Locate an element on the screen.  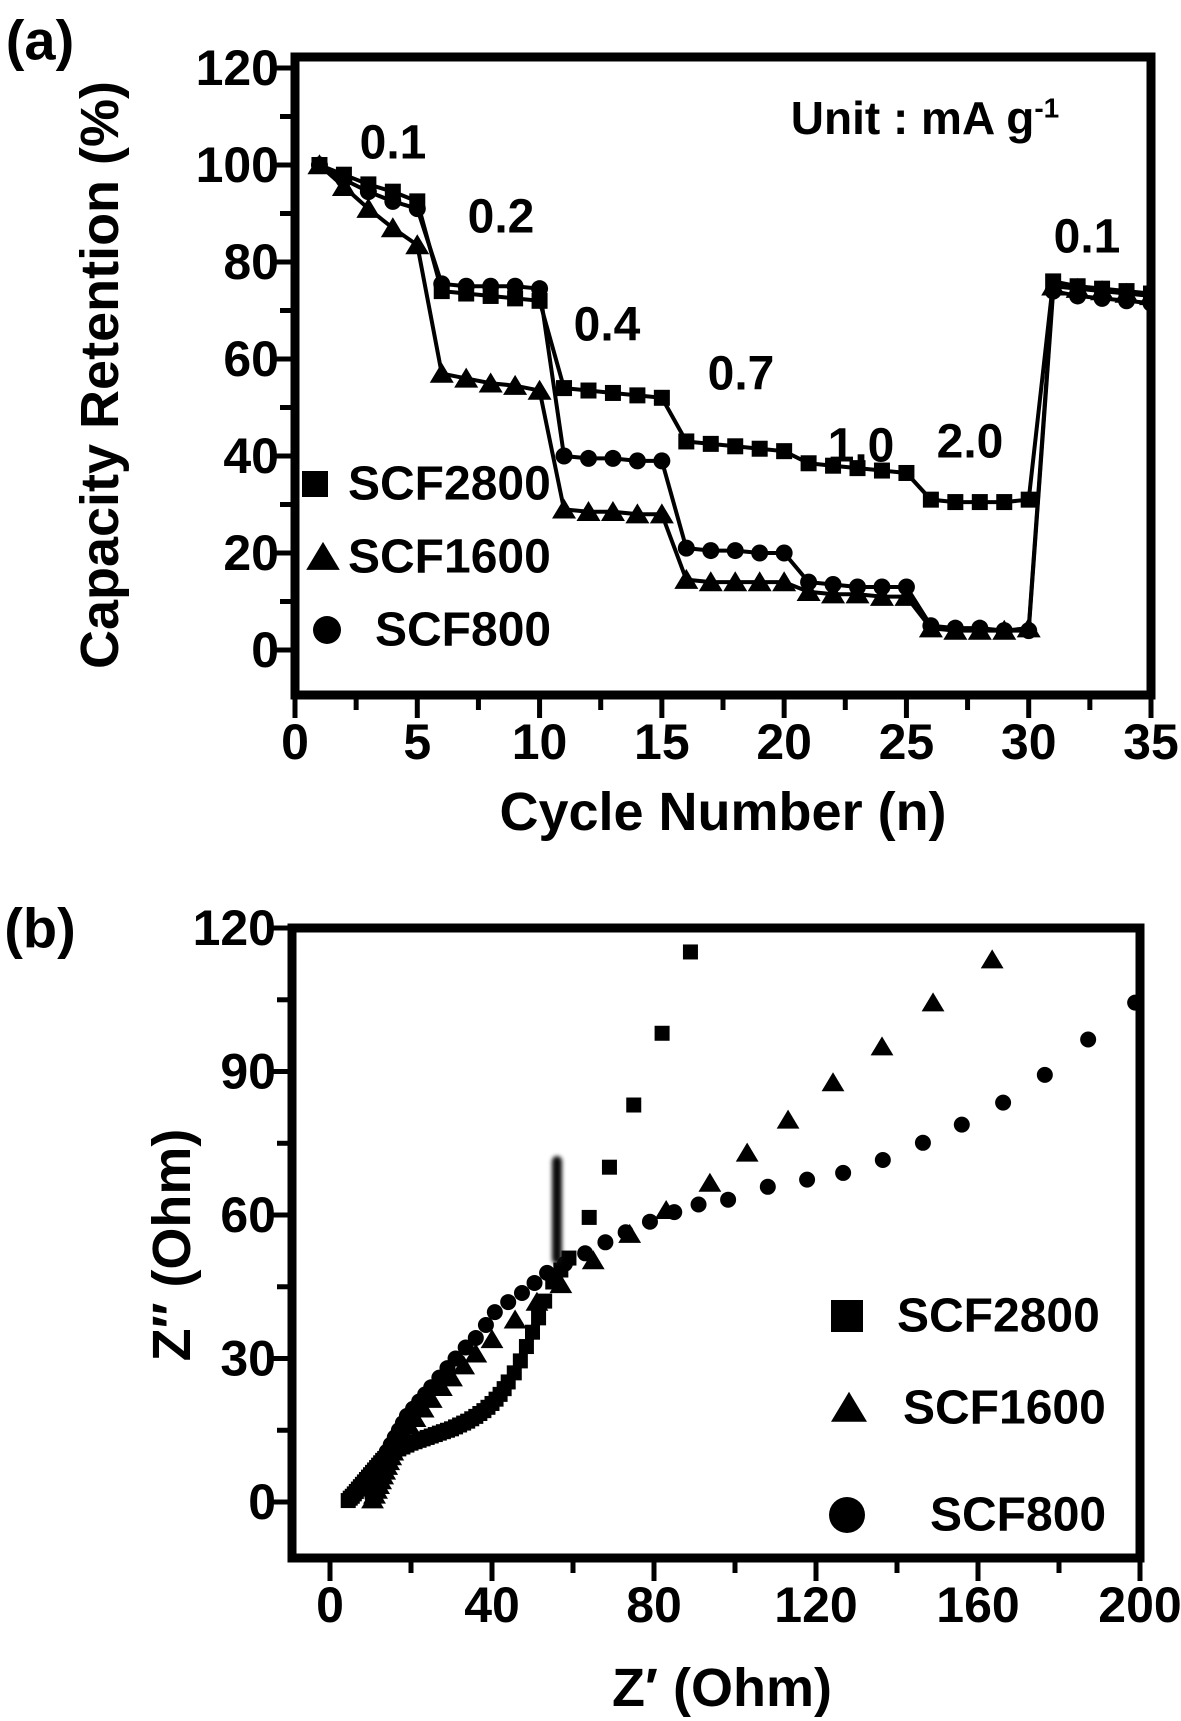
svg-text: 0.4 is located at coordinates (607, 325).